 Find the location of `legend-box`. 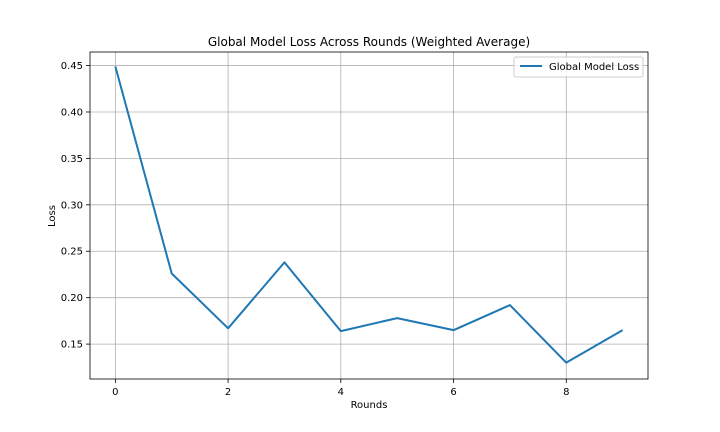

legend-box is located at coordinates (578, 67).